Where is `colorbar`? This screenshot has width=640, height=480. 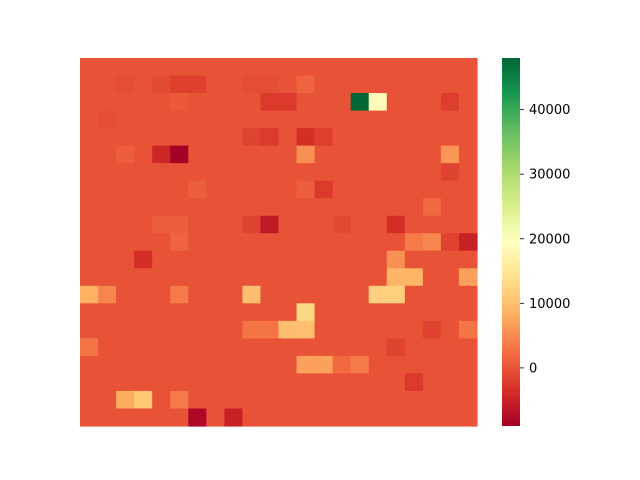 colorbar is located at coordinates (511, 242).